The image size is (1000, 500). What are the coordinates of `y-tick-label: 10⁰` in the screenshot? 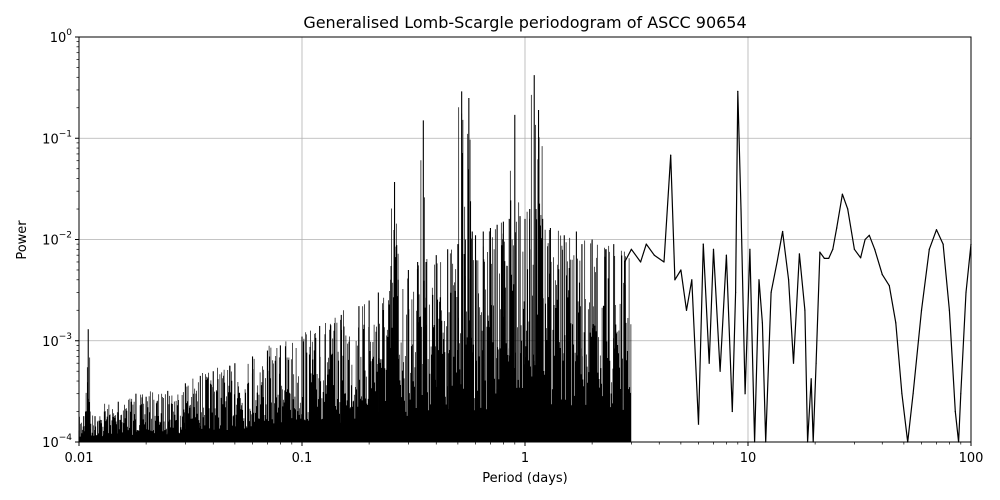 It's located at (61, 37).